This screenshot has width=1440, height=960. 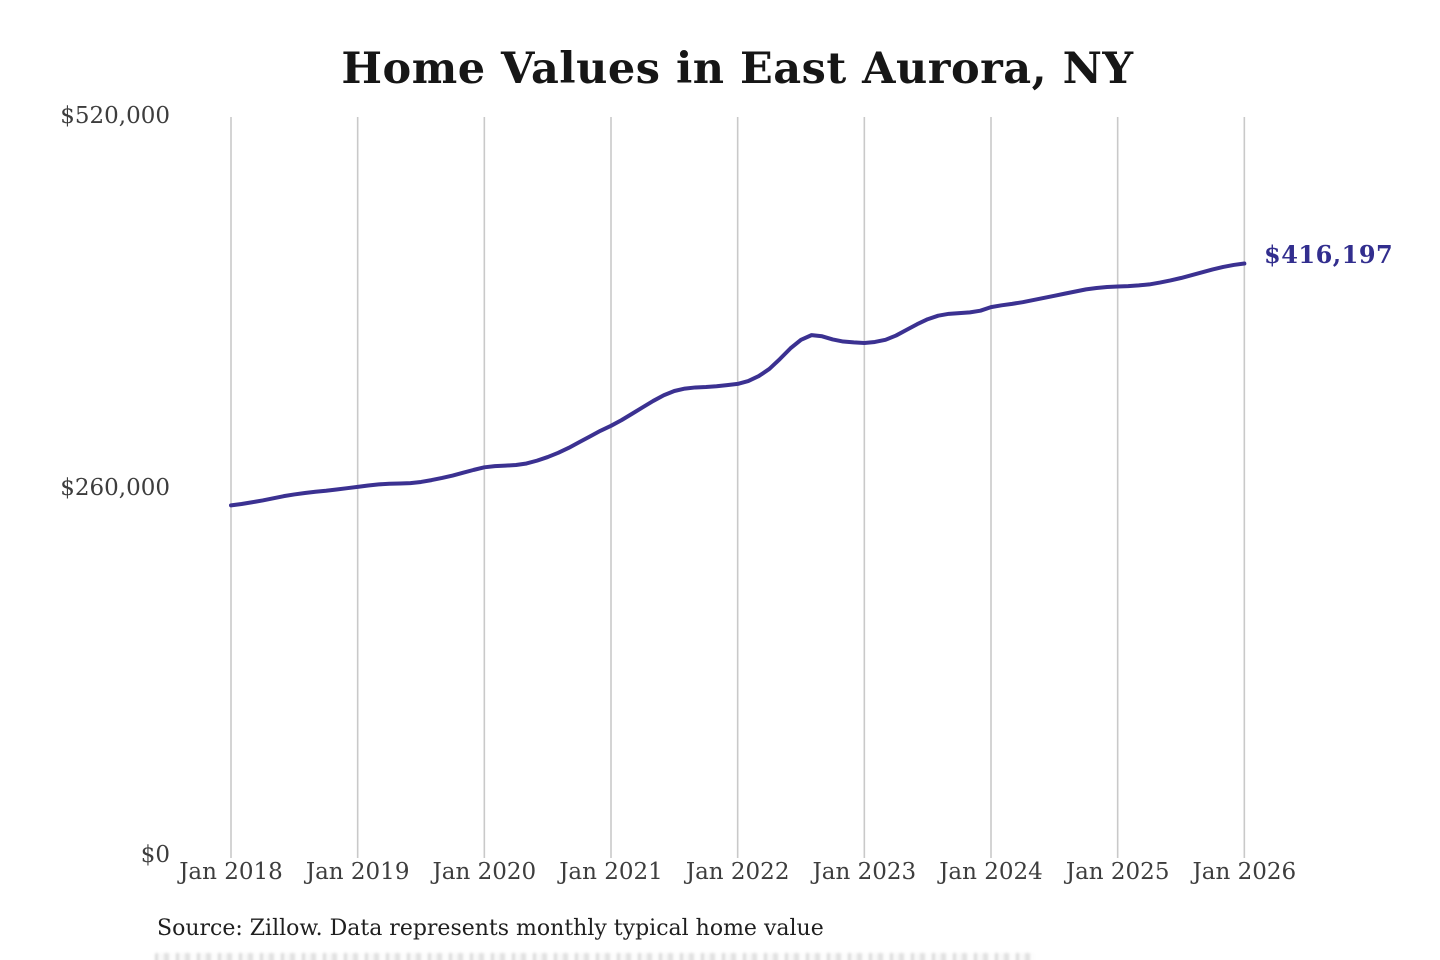 What do you see at coordinates (595, 956) in the screenshot?
I see `cropped-text-remnant` at bounding box center [595, 956].